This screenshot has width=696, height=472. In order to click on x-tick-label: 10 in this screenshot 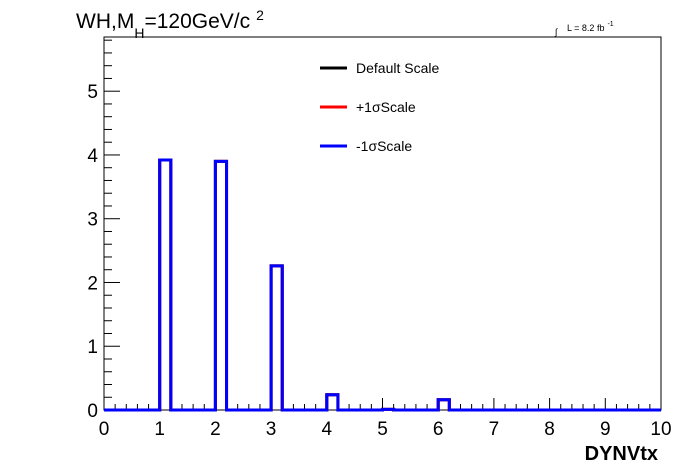, I will do `click(660, 429)`.